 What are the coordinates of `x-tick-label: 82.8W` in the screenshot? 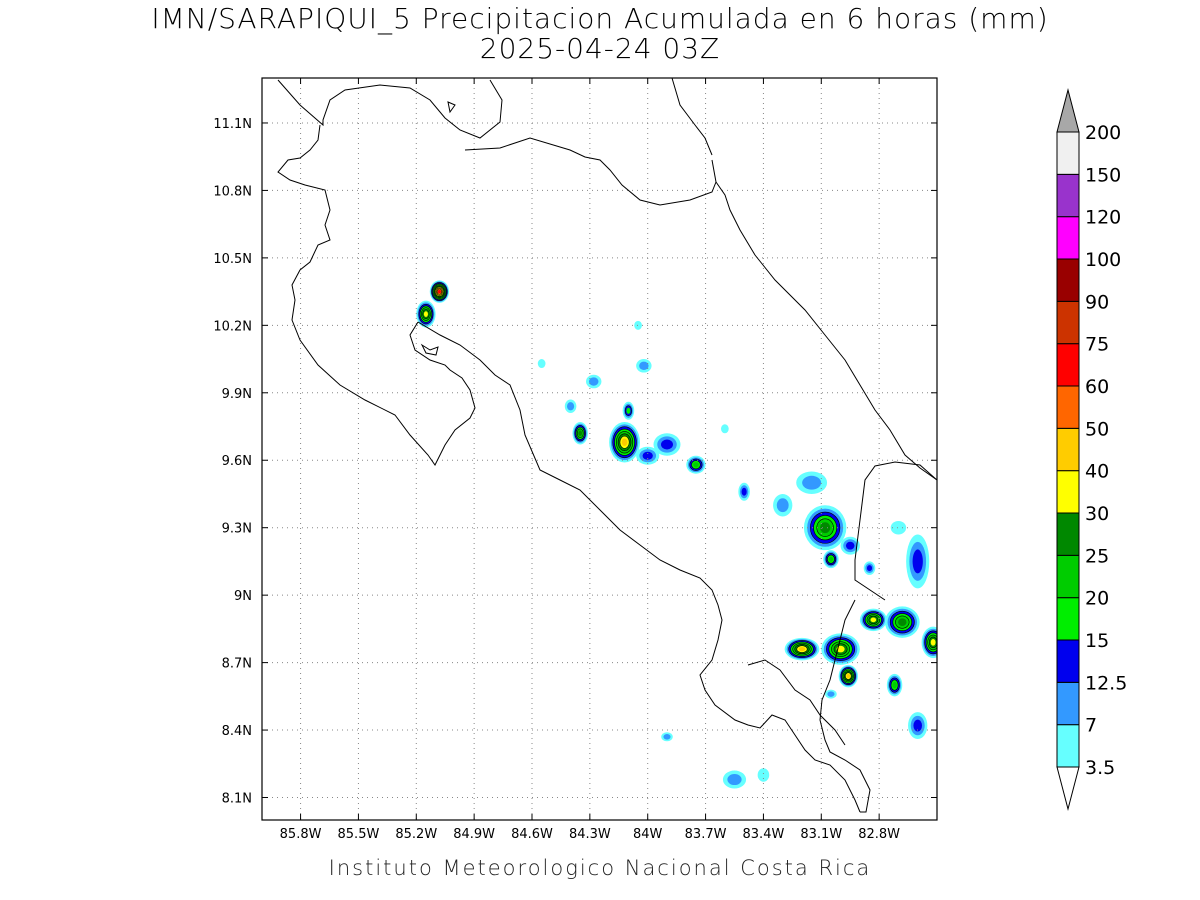 It's located at (879, 834).